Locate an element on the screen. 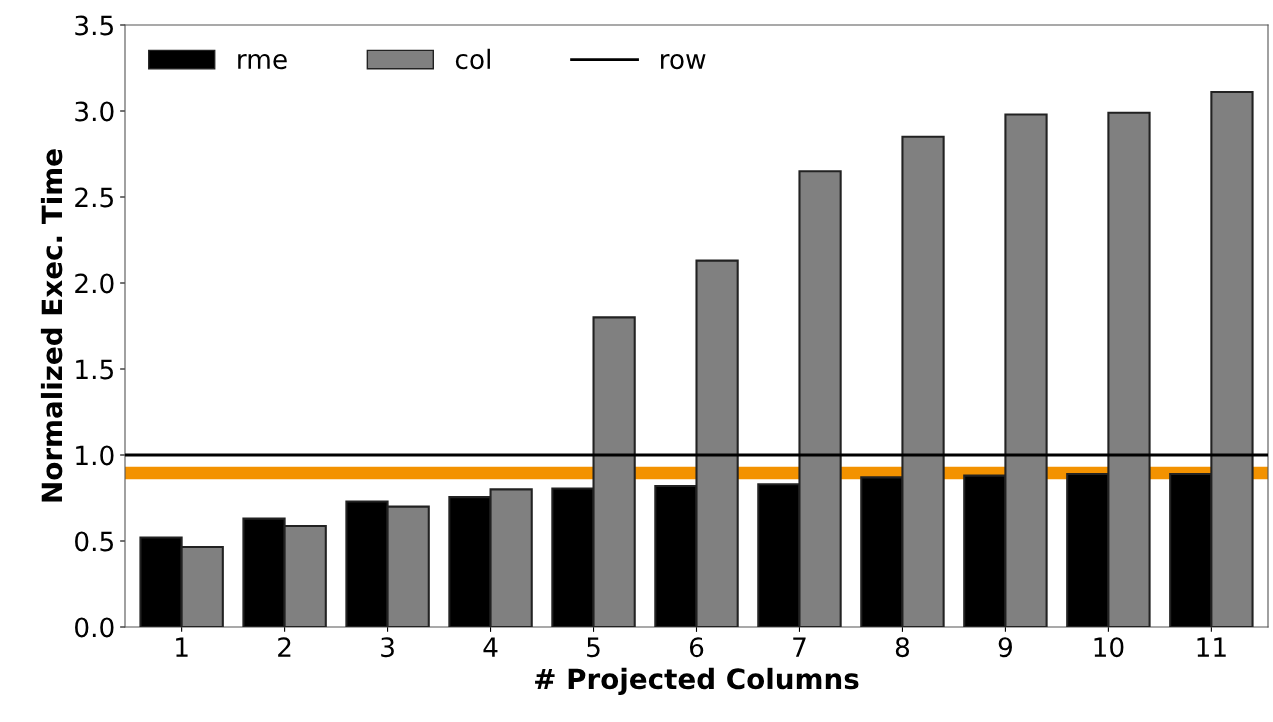 This screenshot has height=722, width=1273. y-tick-label: 0.0 is located at coordinates (94, 627).